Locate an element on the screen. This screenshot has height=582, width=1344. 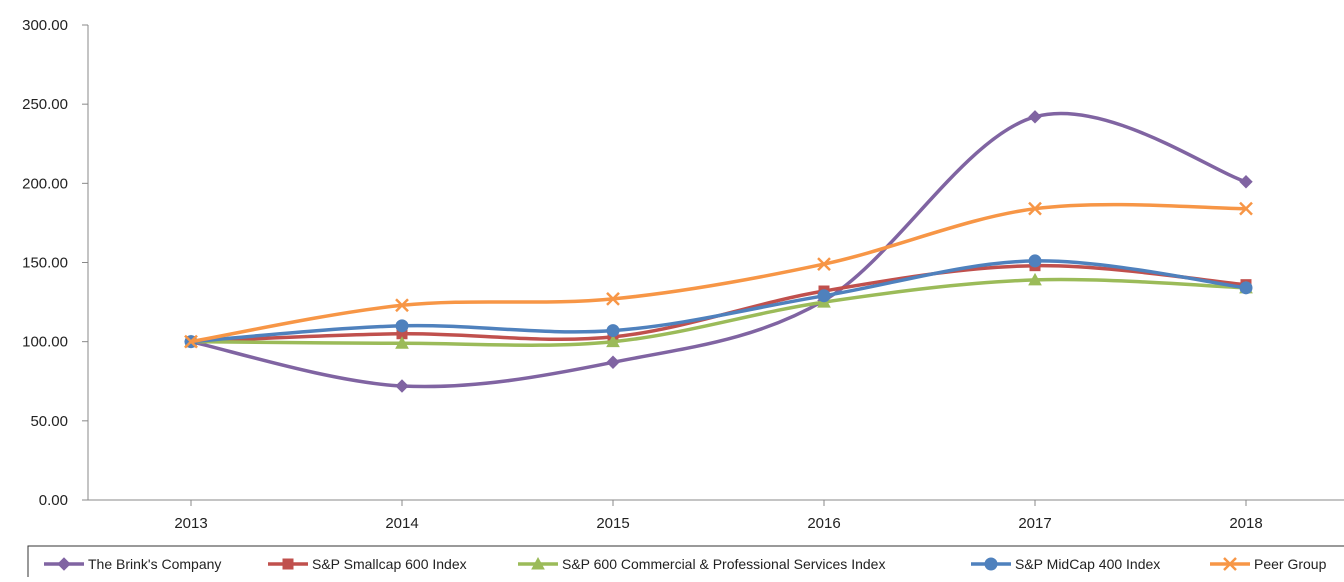
x-tick-label: 2015 is located at coordinates (612, 523).